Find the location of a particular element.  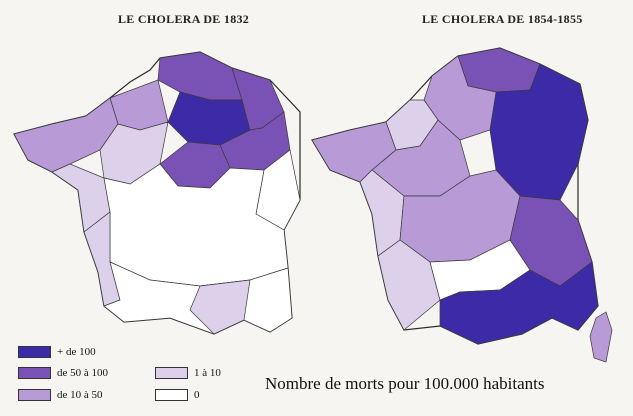

map-title-1854-1855: LE CHOLERA DE 1854-1855 is located at coordinates (502, 19).